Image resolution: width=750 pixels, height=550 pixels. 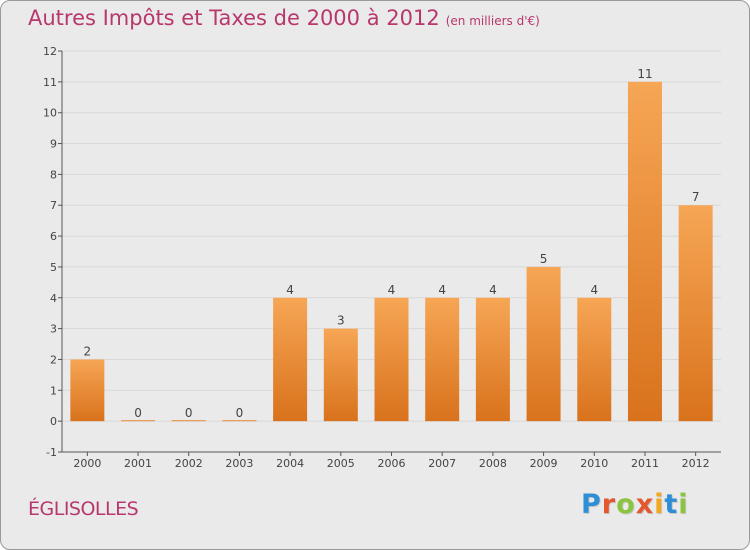 What do you see at coordinates (594, 290) in the screenshot?
I see `data-label-2010: 4` at bounding box center [594, 290].